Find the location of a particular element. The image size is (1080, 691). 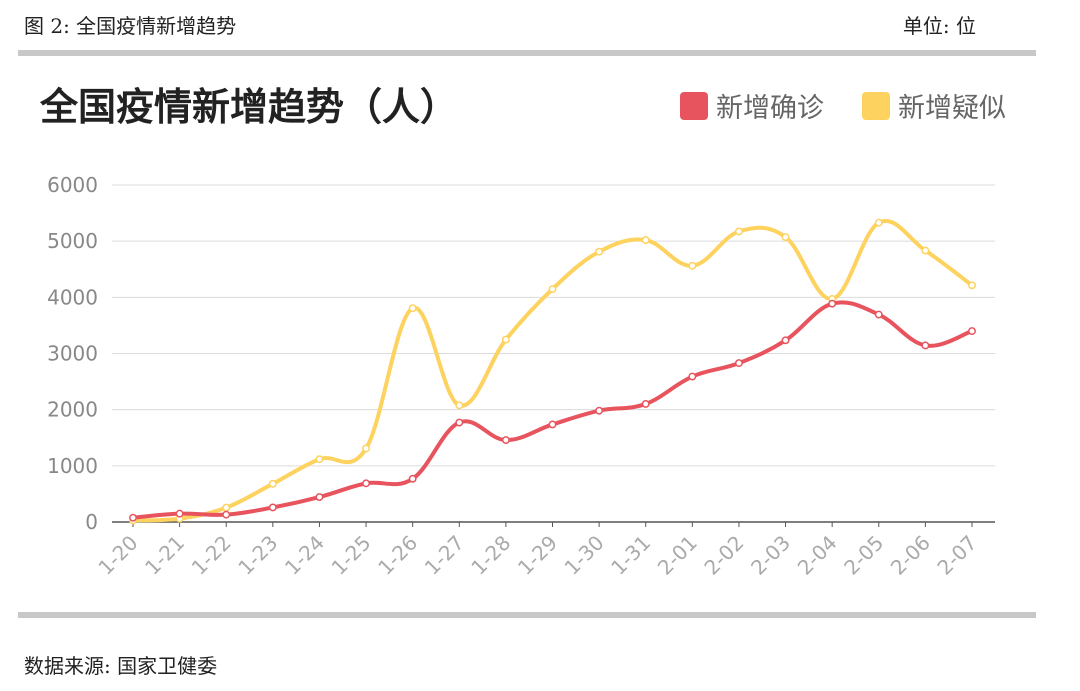

x-tick-label: 1-22 is located at coordinates (211, 555).